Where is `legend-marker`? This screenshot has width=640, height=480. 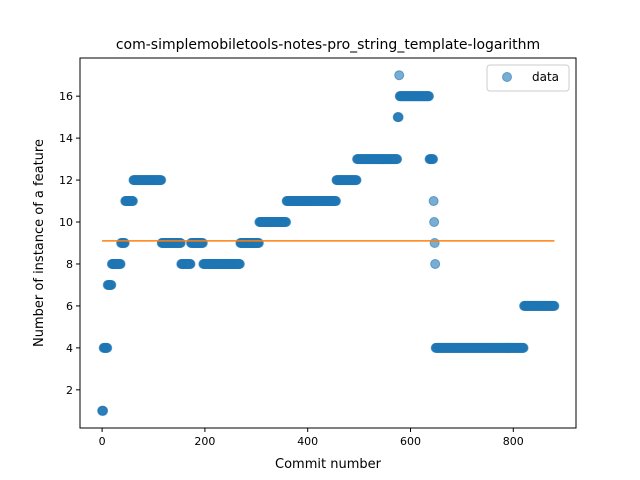 legend-marker is located at coordinates (507, 77).